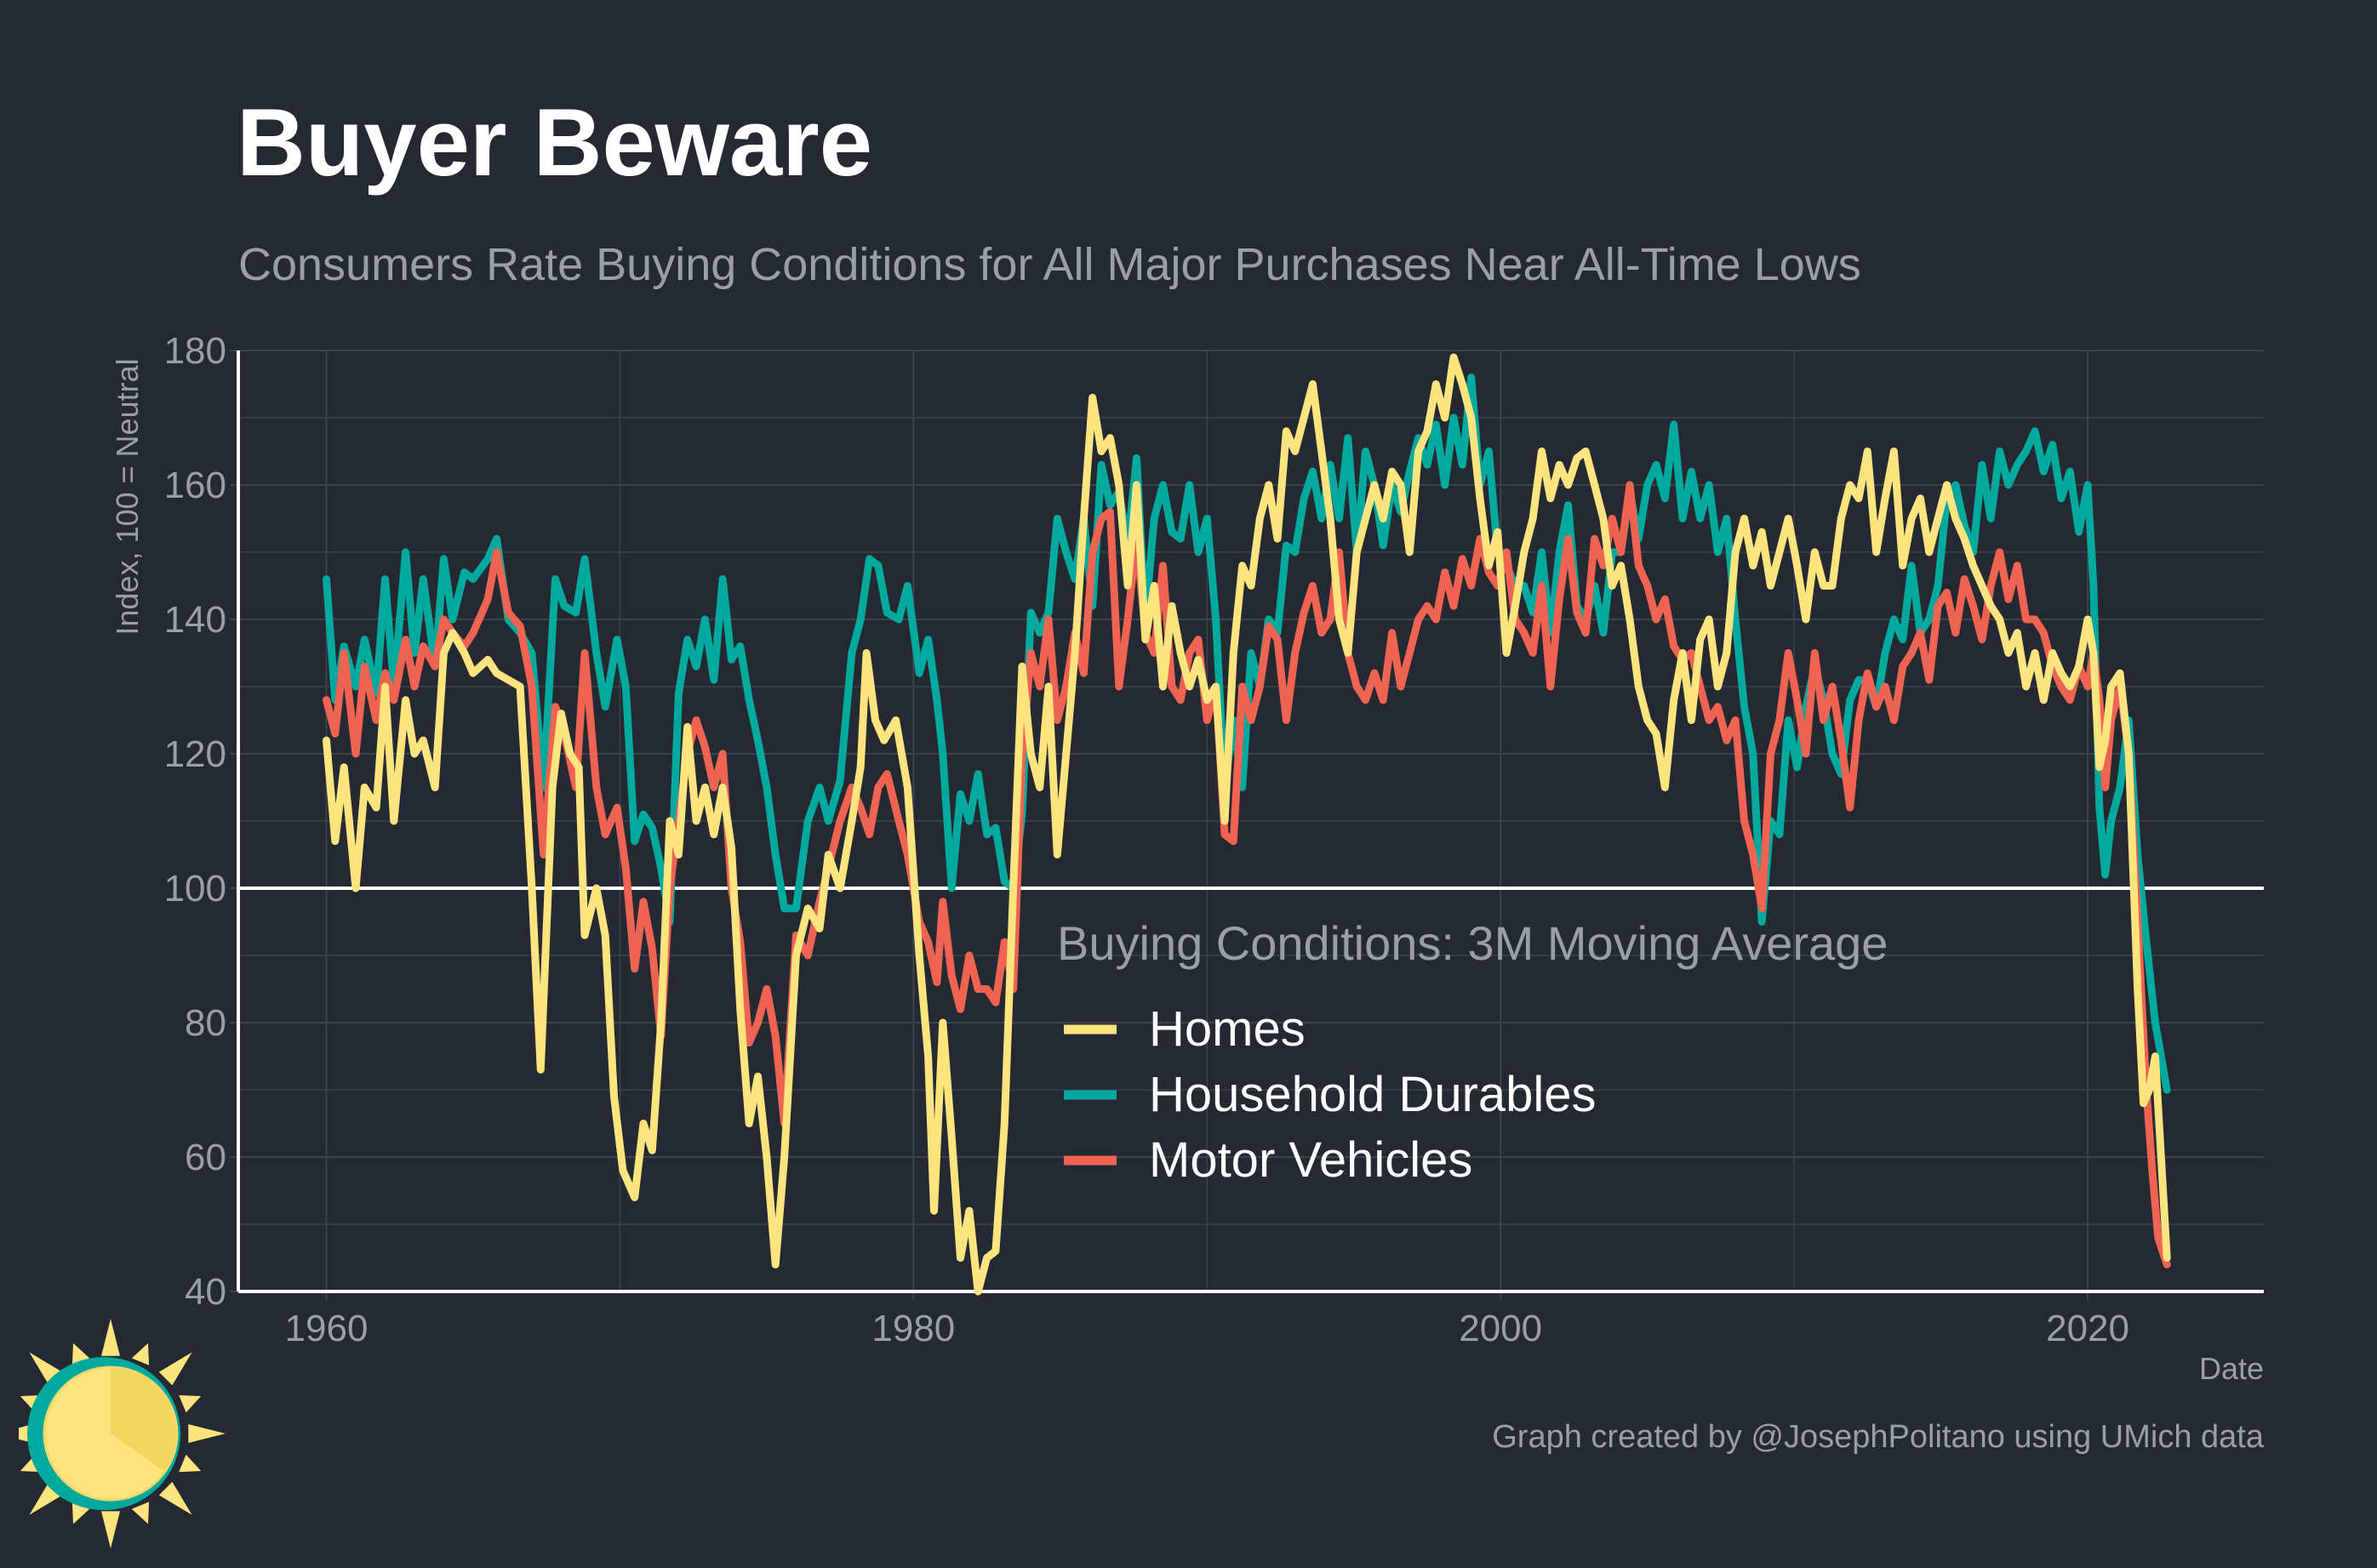 This screenshot has width=2377, height=1568. Describe the element at coordinates (195, 620) in the screenshot. I see `y-tick-label: 140` at that location.